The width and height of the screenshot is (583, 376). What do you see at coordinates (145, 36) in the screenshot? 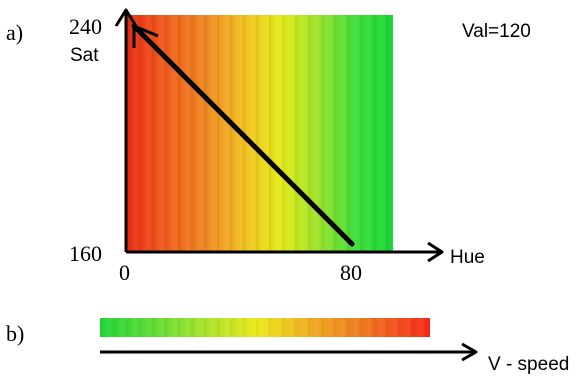
I see `hue-sat-path-arrowhead` at bounding box center [145, 36].